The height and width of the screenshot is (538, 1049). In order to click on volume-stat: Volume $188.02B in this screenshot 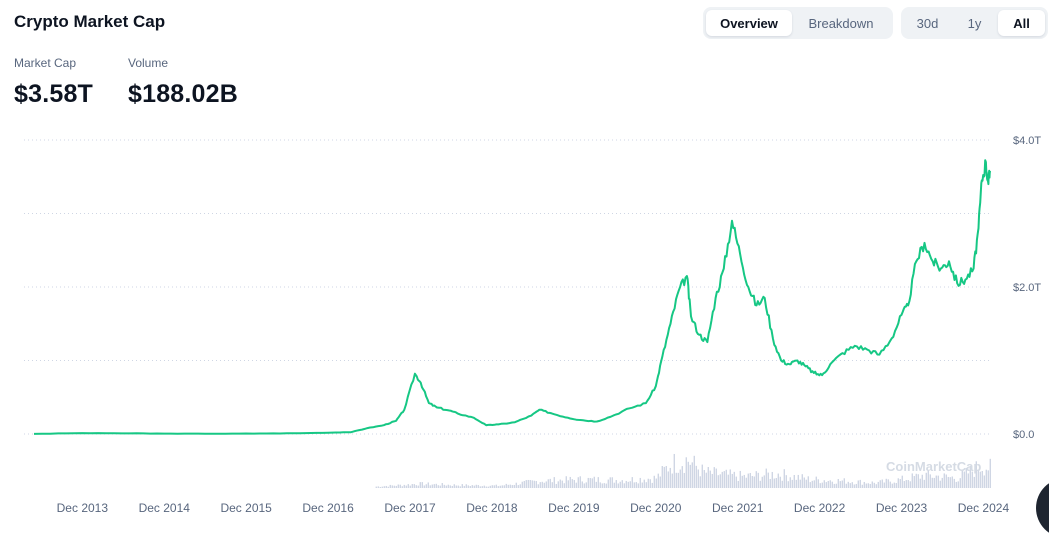, I will do `click(183, 82)`.